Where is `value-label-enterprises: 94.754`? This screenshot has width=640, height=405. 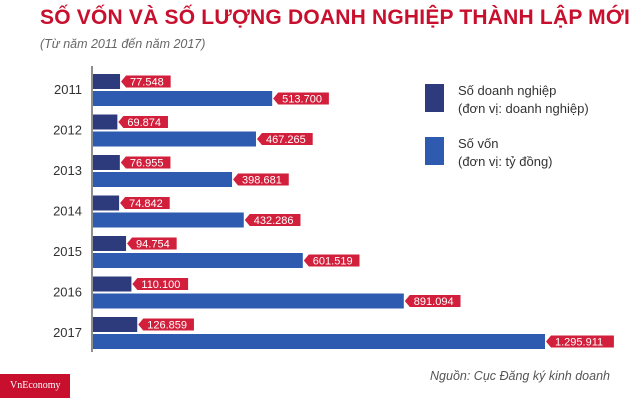 value-label-enterprises: 94.754 is located at coordinates (153, 245).